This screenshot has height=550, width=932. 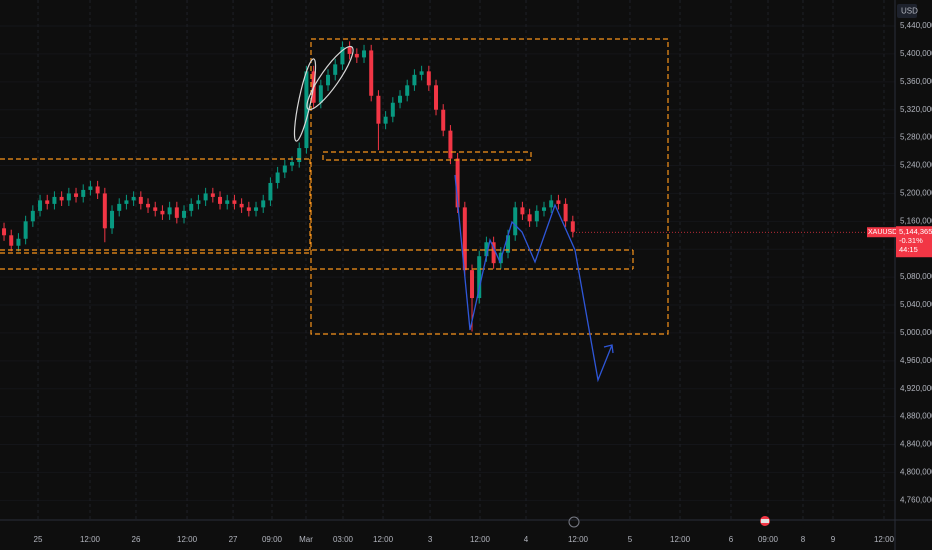 I want to click on x-tick-label: 26, so click(x=136, y=539).